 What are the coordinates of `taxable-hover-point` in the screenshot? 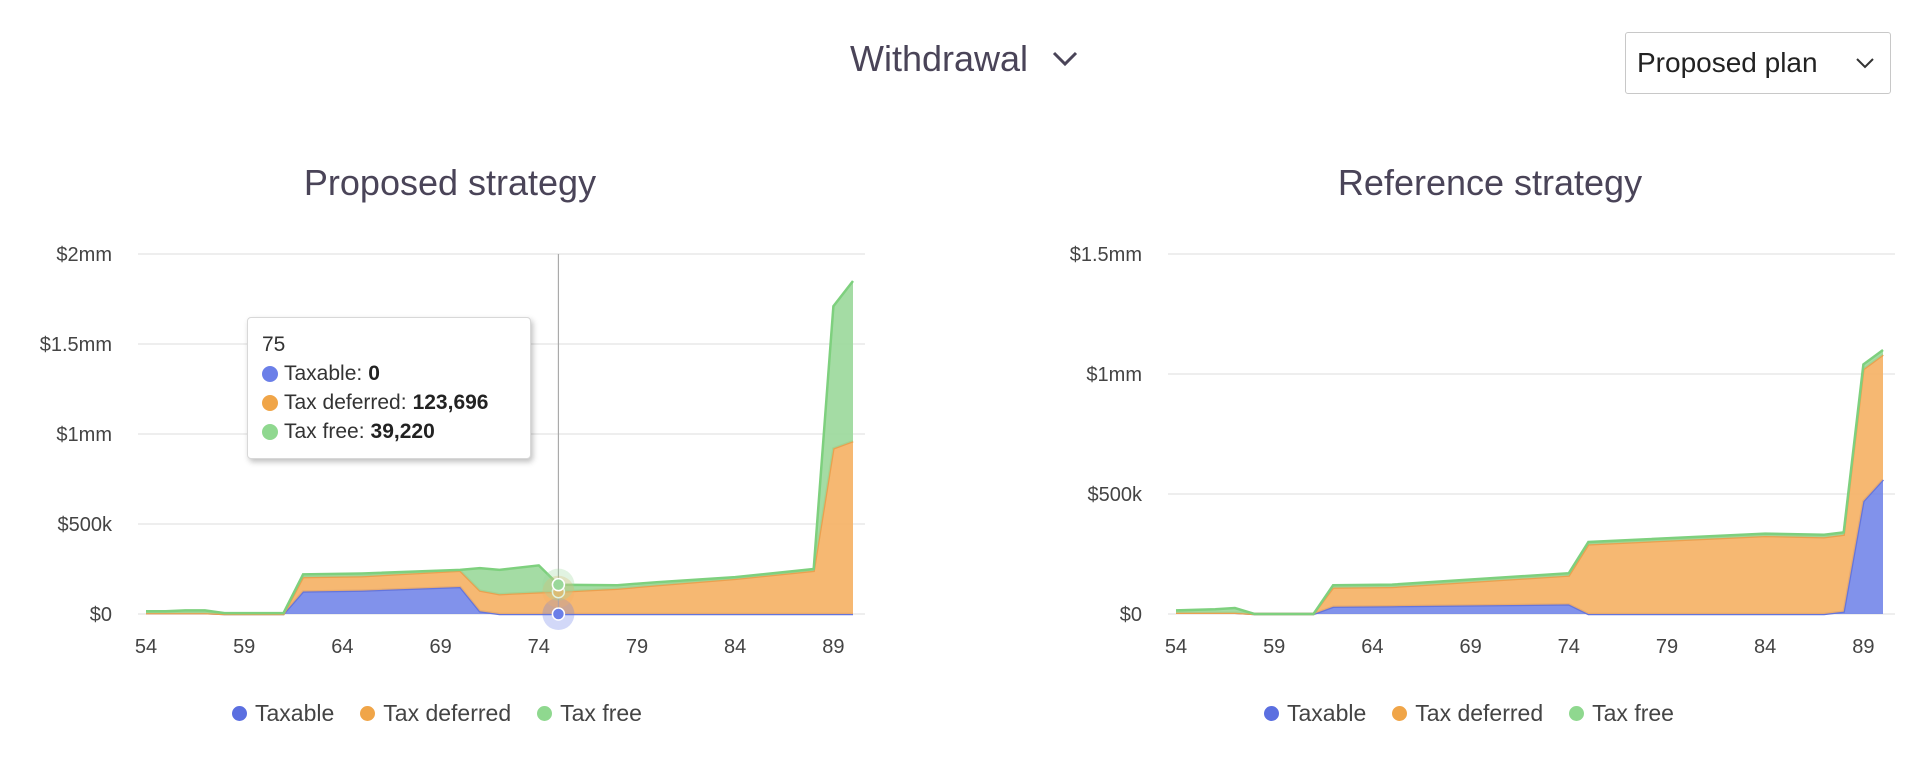 It's located at (558, 614).